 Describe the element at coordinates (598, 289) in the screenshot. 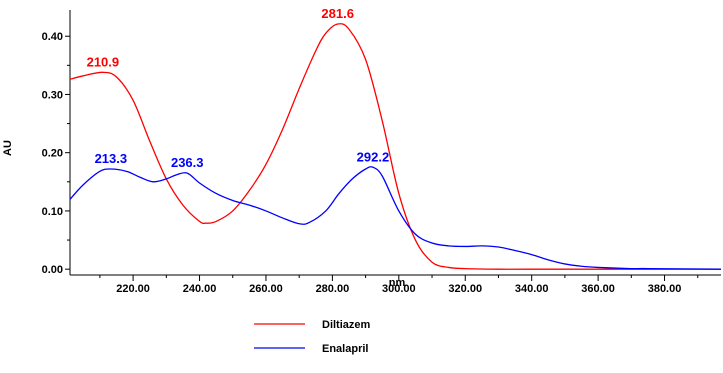

I see `x-tick-label: 360.00` at that location.